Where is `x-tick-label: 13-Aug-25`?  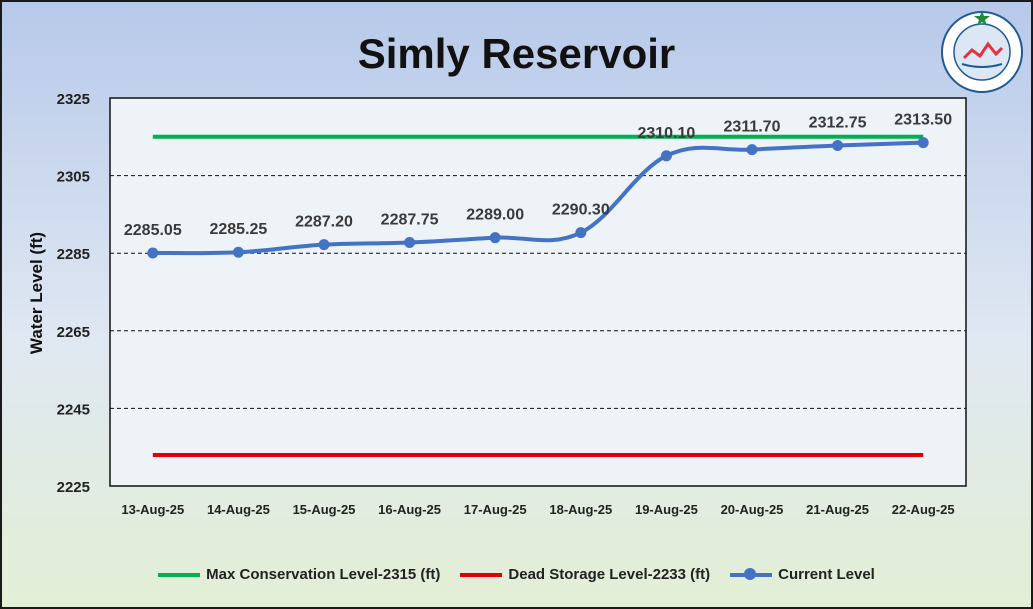 x-tick-label: 13-Aug-25 is located at coordinates (152, 509).